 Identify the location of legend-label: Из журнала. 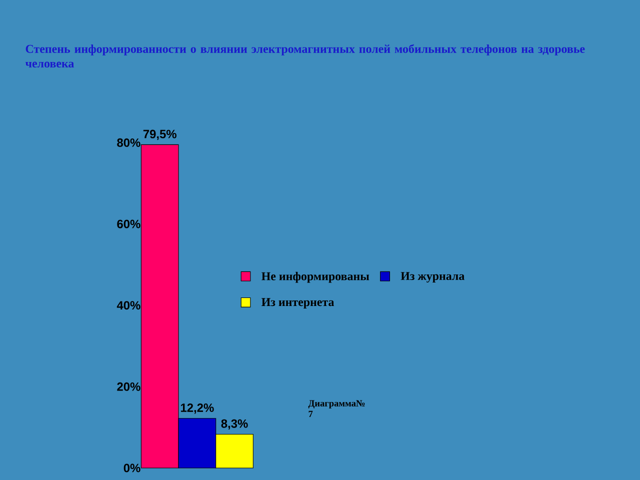
(432, 277).